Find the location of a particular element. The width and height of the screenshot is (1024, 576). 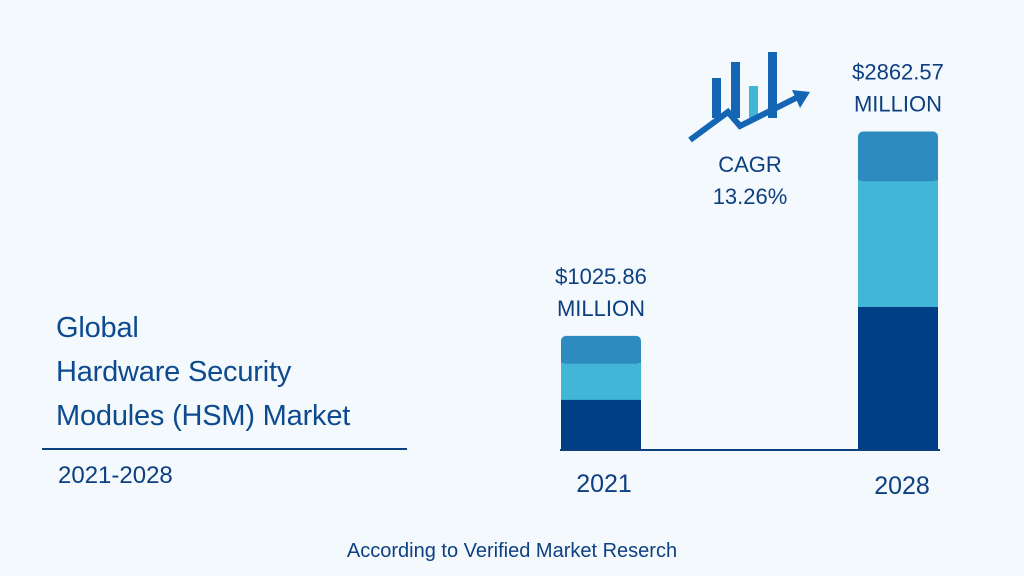

title-divider is located at coordinates (224, 449).